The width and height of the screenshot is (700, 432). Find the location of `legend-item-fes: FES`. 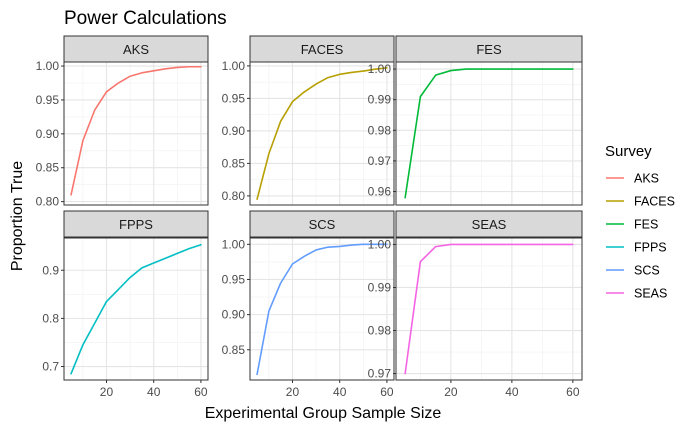

legend-item-fes: FES is located at coordinates (632, 225).